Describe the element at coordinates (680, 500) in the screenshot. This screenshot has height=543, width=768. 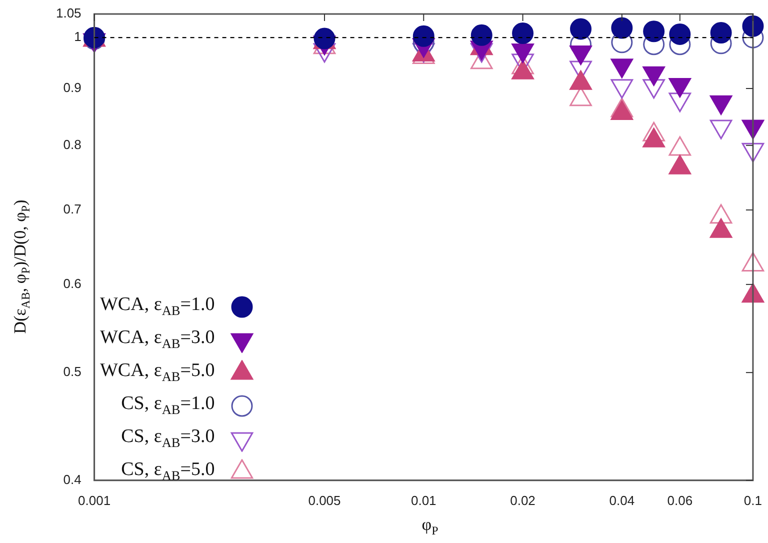
I see `x-tick-label: 0.06` at that location.